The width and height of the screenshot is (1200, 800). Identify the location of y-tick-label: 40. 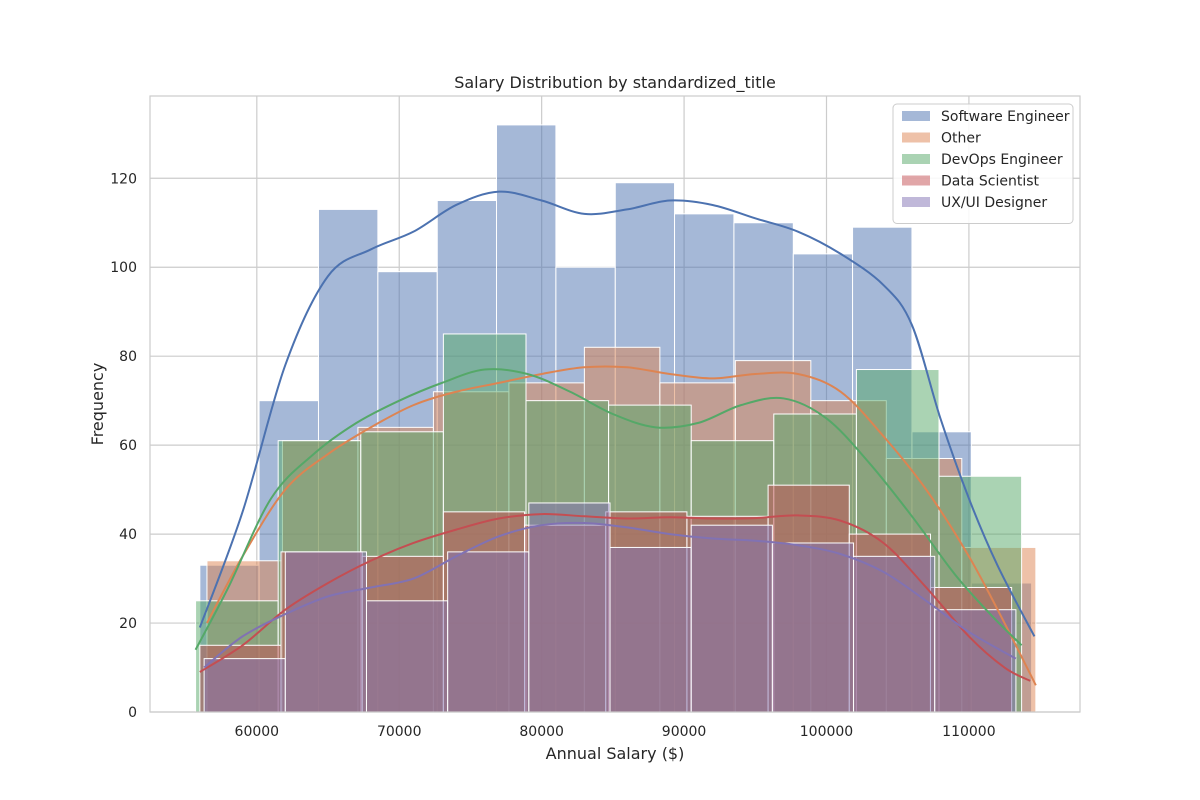
(128, 535).